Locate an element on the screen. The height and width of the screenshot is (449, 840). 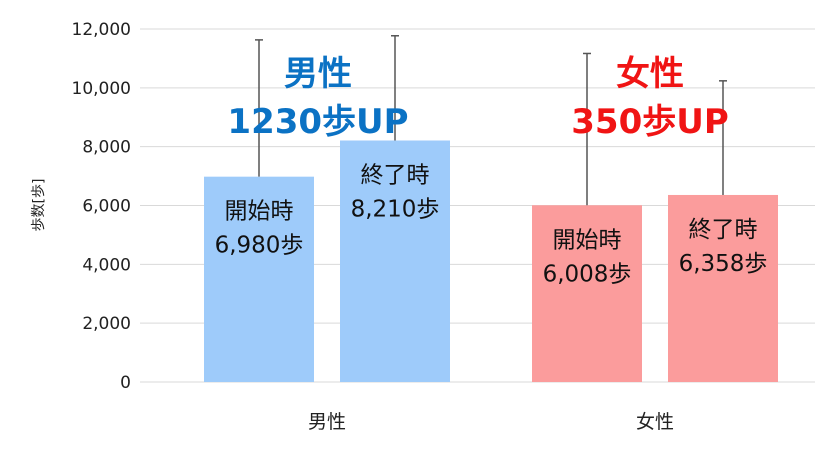
y-tick-label: 10,000 is located at coordinates (101, 89).